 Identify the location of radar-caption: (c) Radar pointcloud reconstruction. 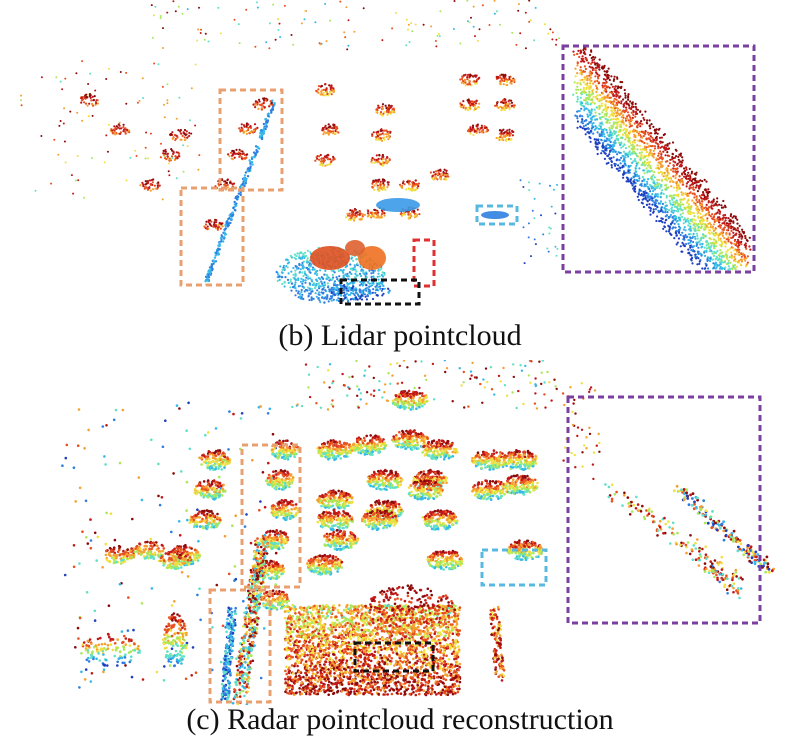
(400, 719).